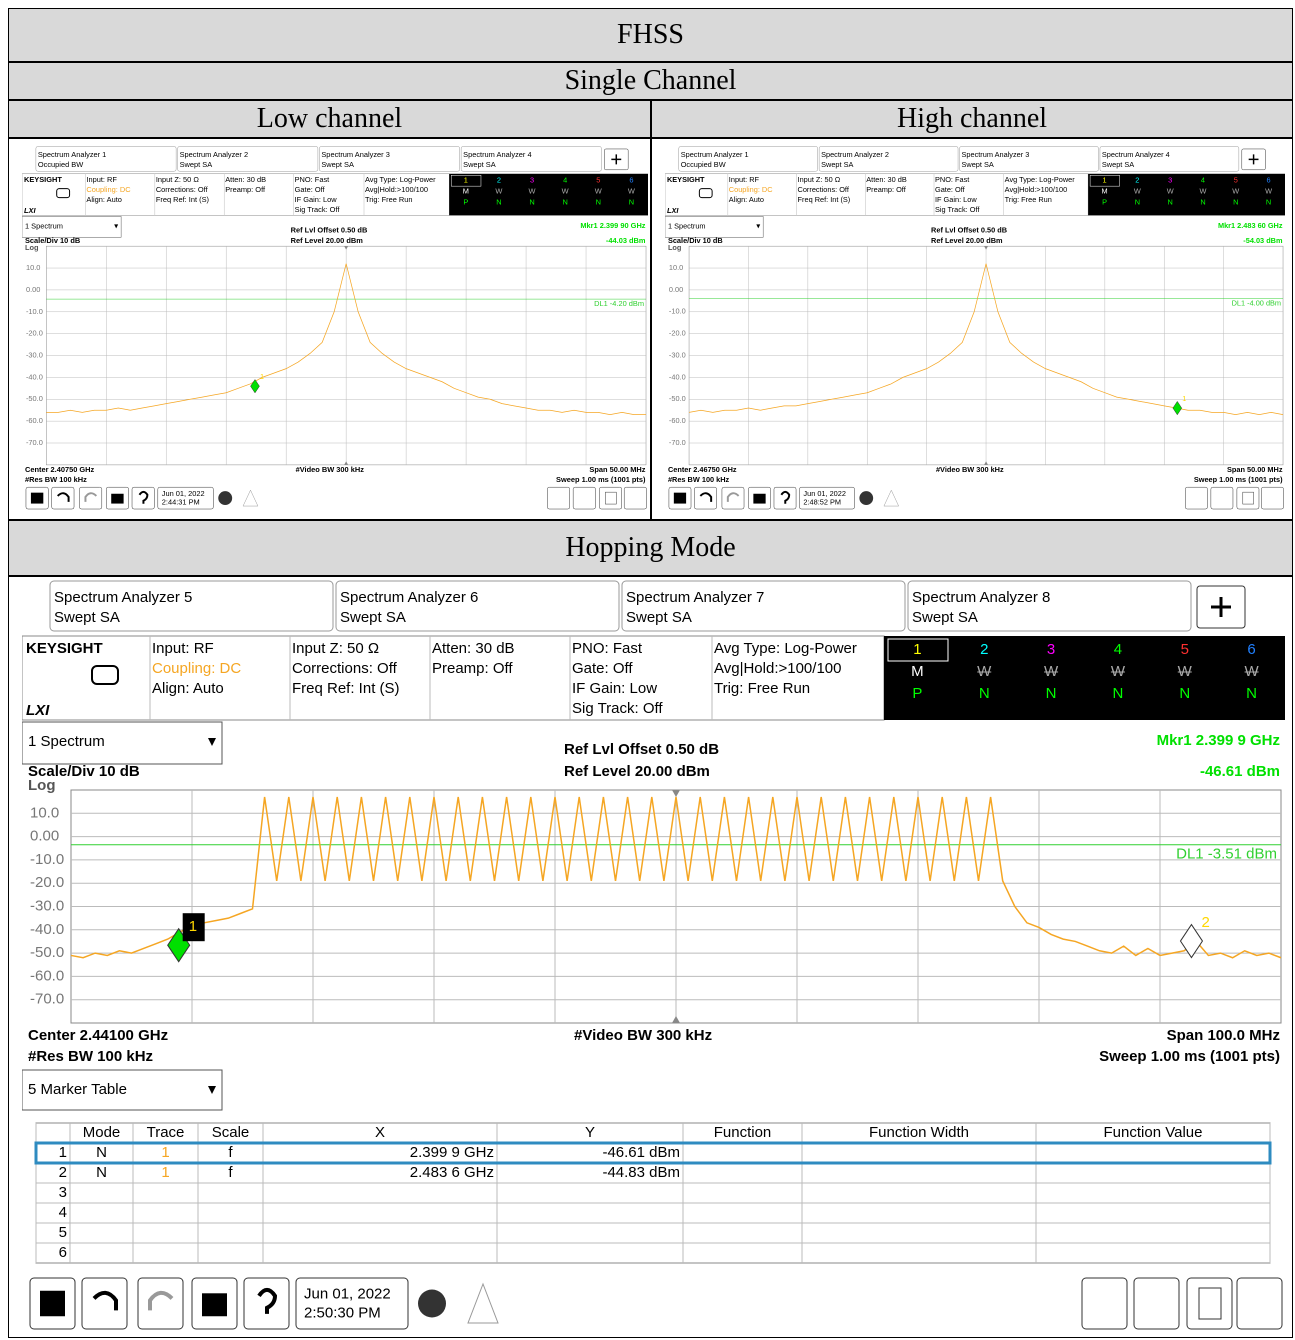  I want to click on center-label: Center 2.46750 GHz, so click(702, 469).